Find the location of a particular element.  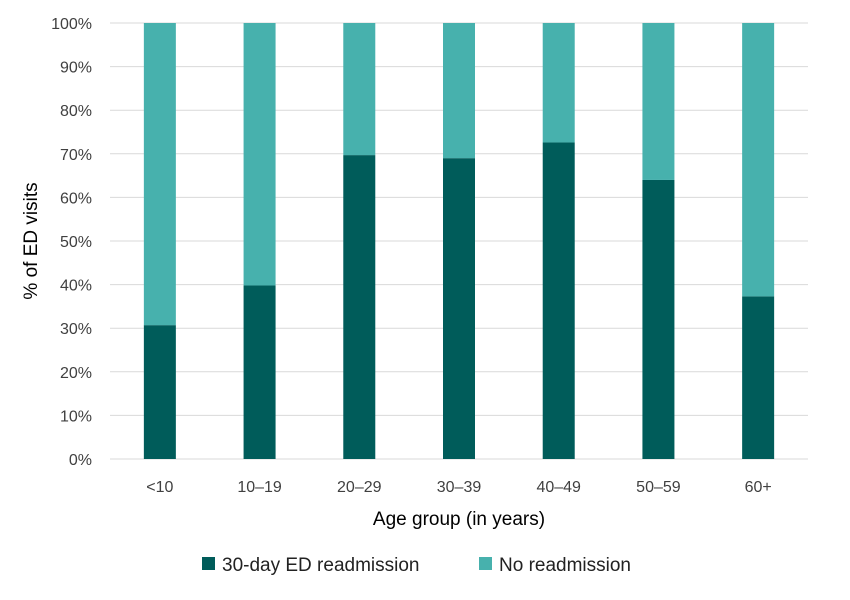

y-axis-title: % of ED visits is located at coordinates (31, 240).